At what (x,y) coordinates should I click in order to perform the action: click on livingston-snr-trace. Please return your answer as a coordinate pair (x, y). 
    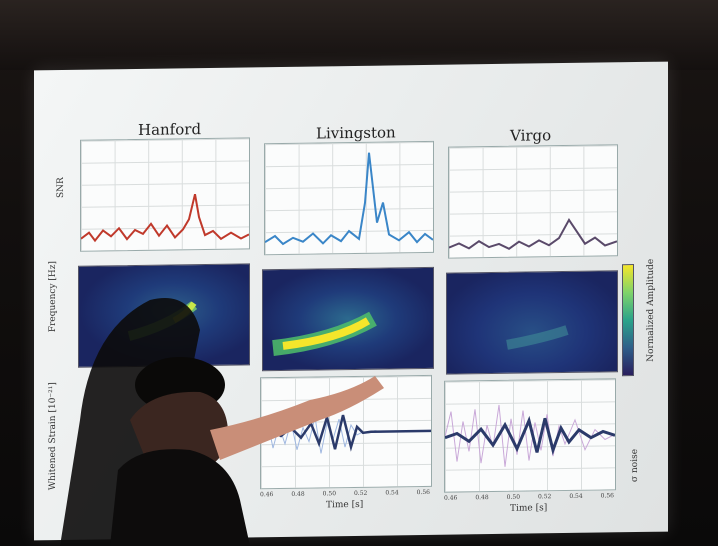
    Looking at the image, I should click on (349, 199).